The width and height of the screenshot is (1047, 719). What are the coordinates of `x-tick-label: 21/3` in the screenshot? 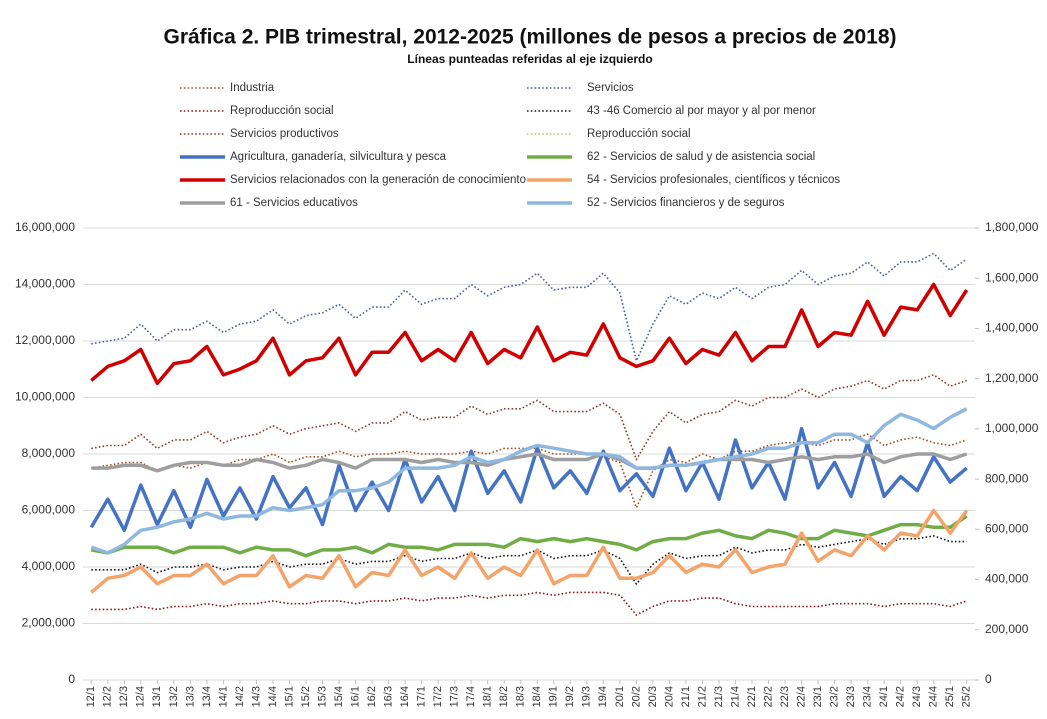 It's located at (719, 696).